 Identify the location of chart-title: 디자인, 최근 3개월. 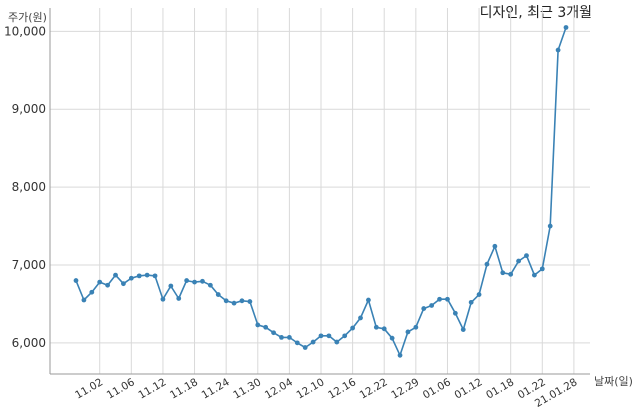
(536, 13).